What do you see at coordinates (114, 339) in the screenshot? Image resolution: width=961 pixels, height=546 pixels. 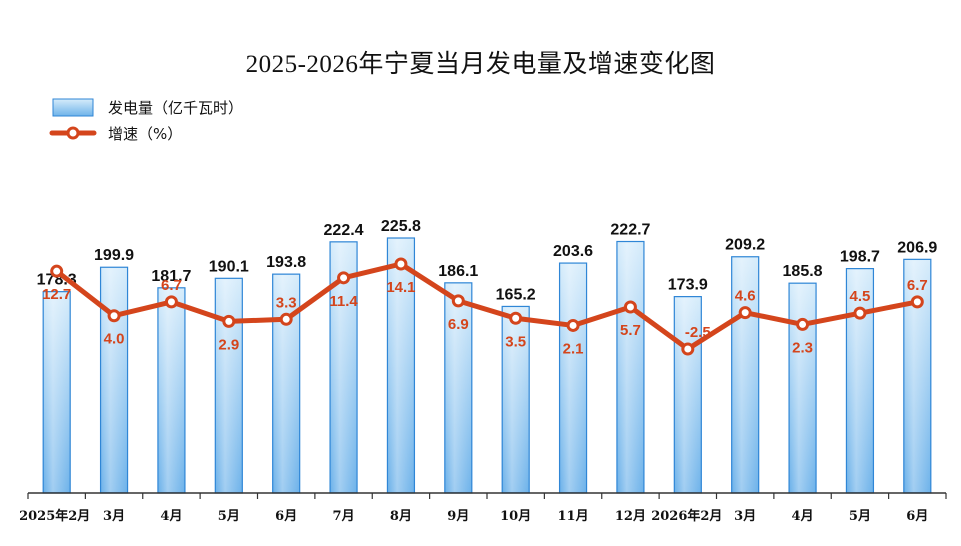 I see `growth-value-label: 4.0` at bounding box center [114, 339].